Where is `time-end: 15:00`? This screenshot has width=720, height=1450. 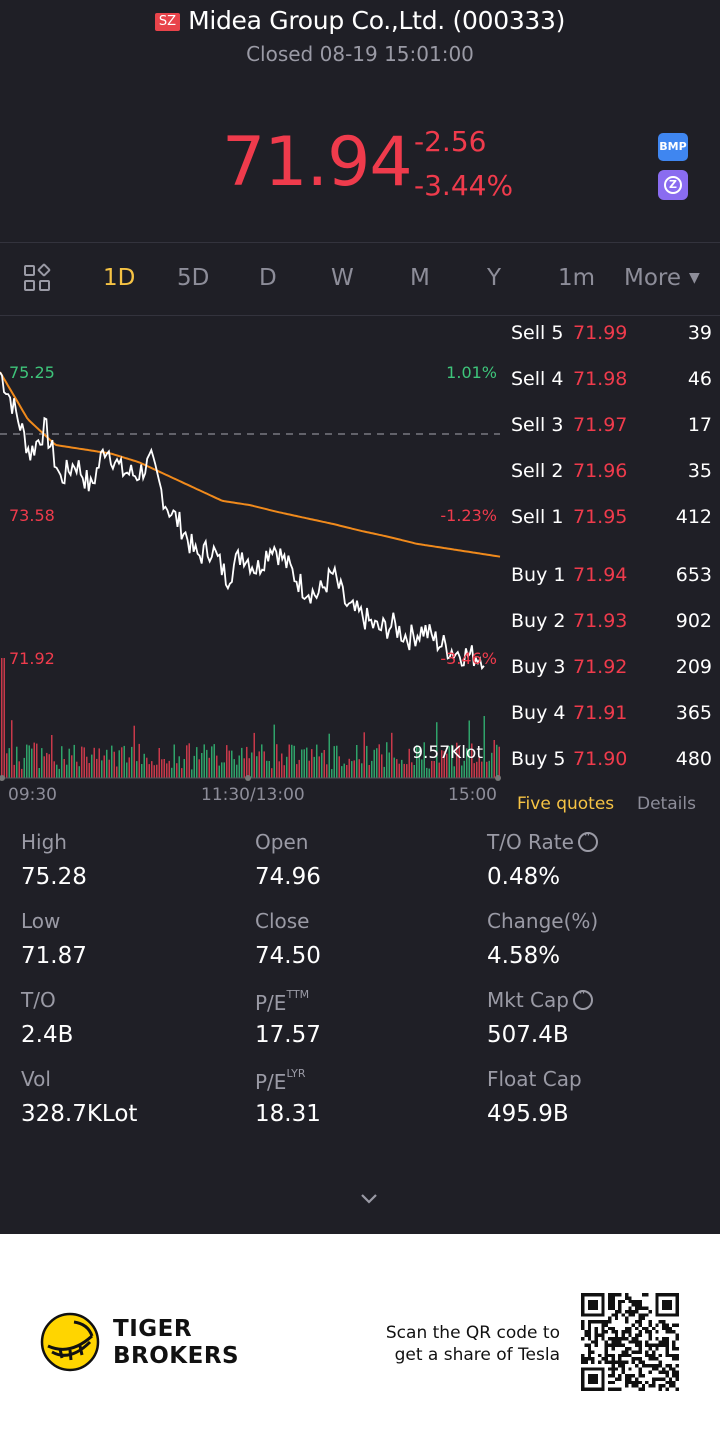 time-end: 15:00 is located at coordinates (472, 795).